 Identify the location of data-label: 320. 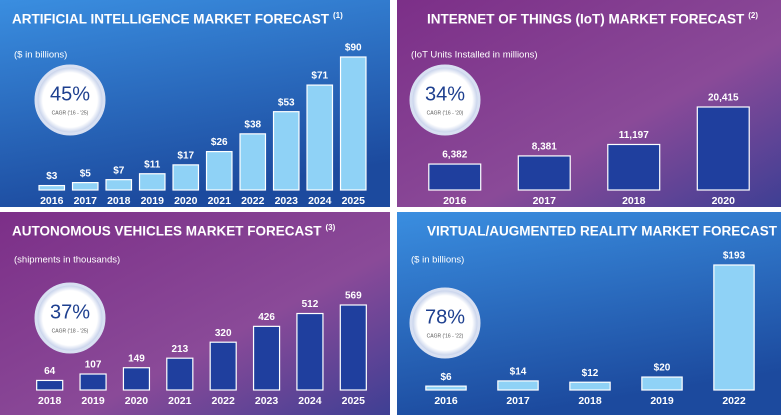
(223, 333).